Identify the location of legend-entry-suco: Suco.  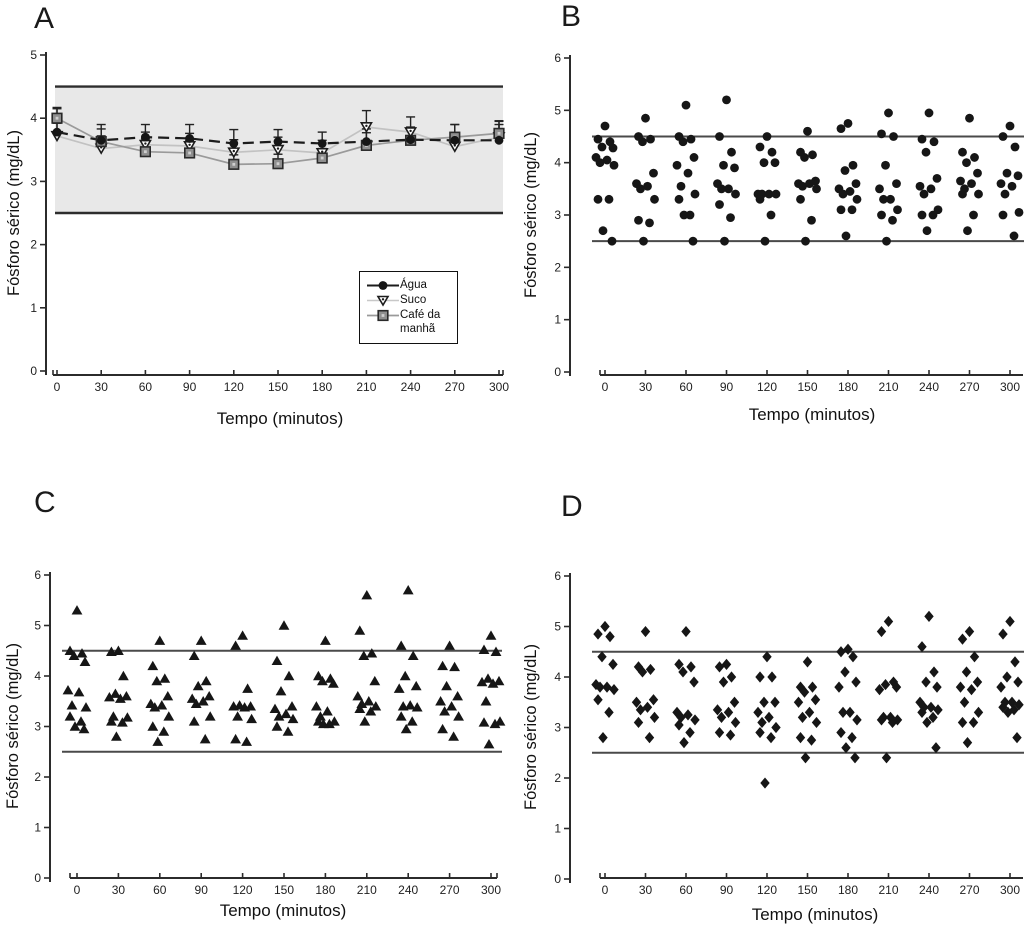
(410, 300).